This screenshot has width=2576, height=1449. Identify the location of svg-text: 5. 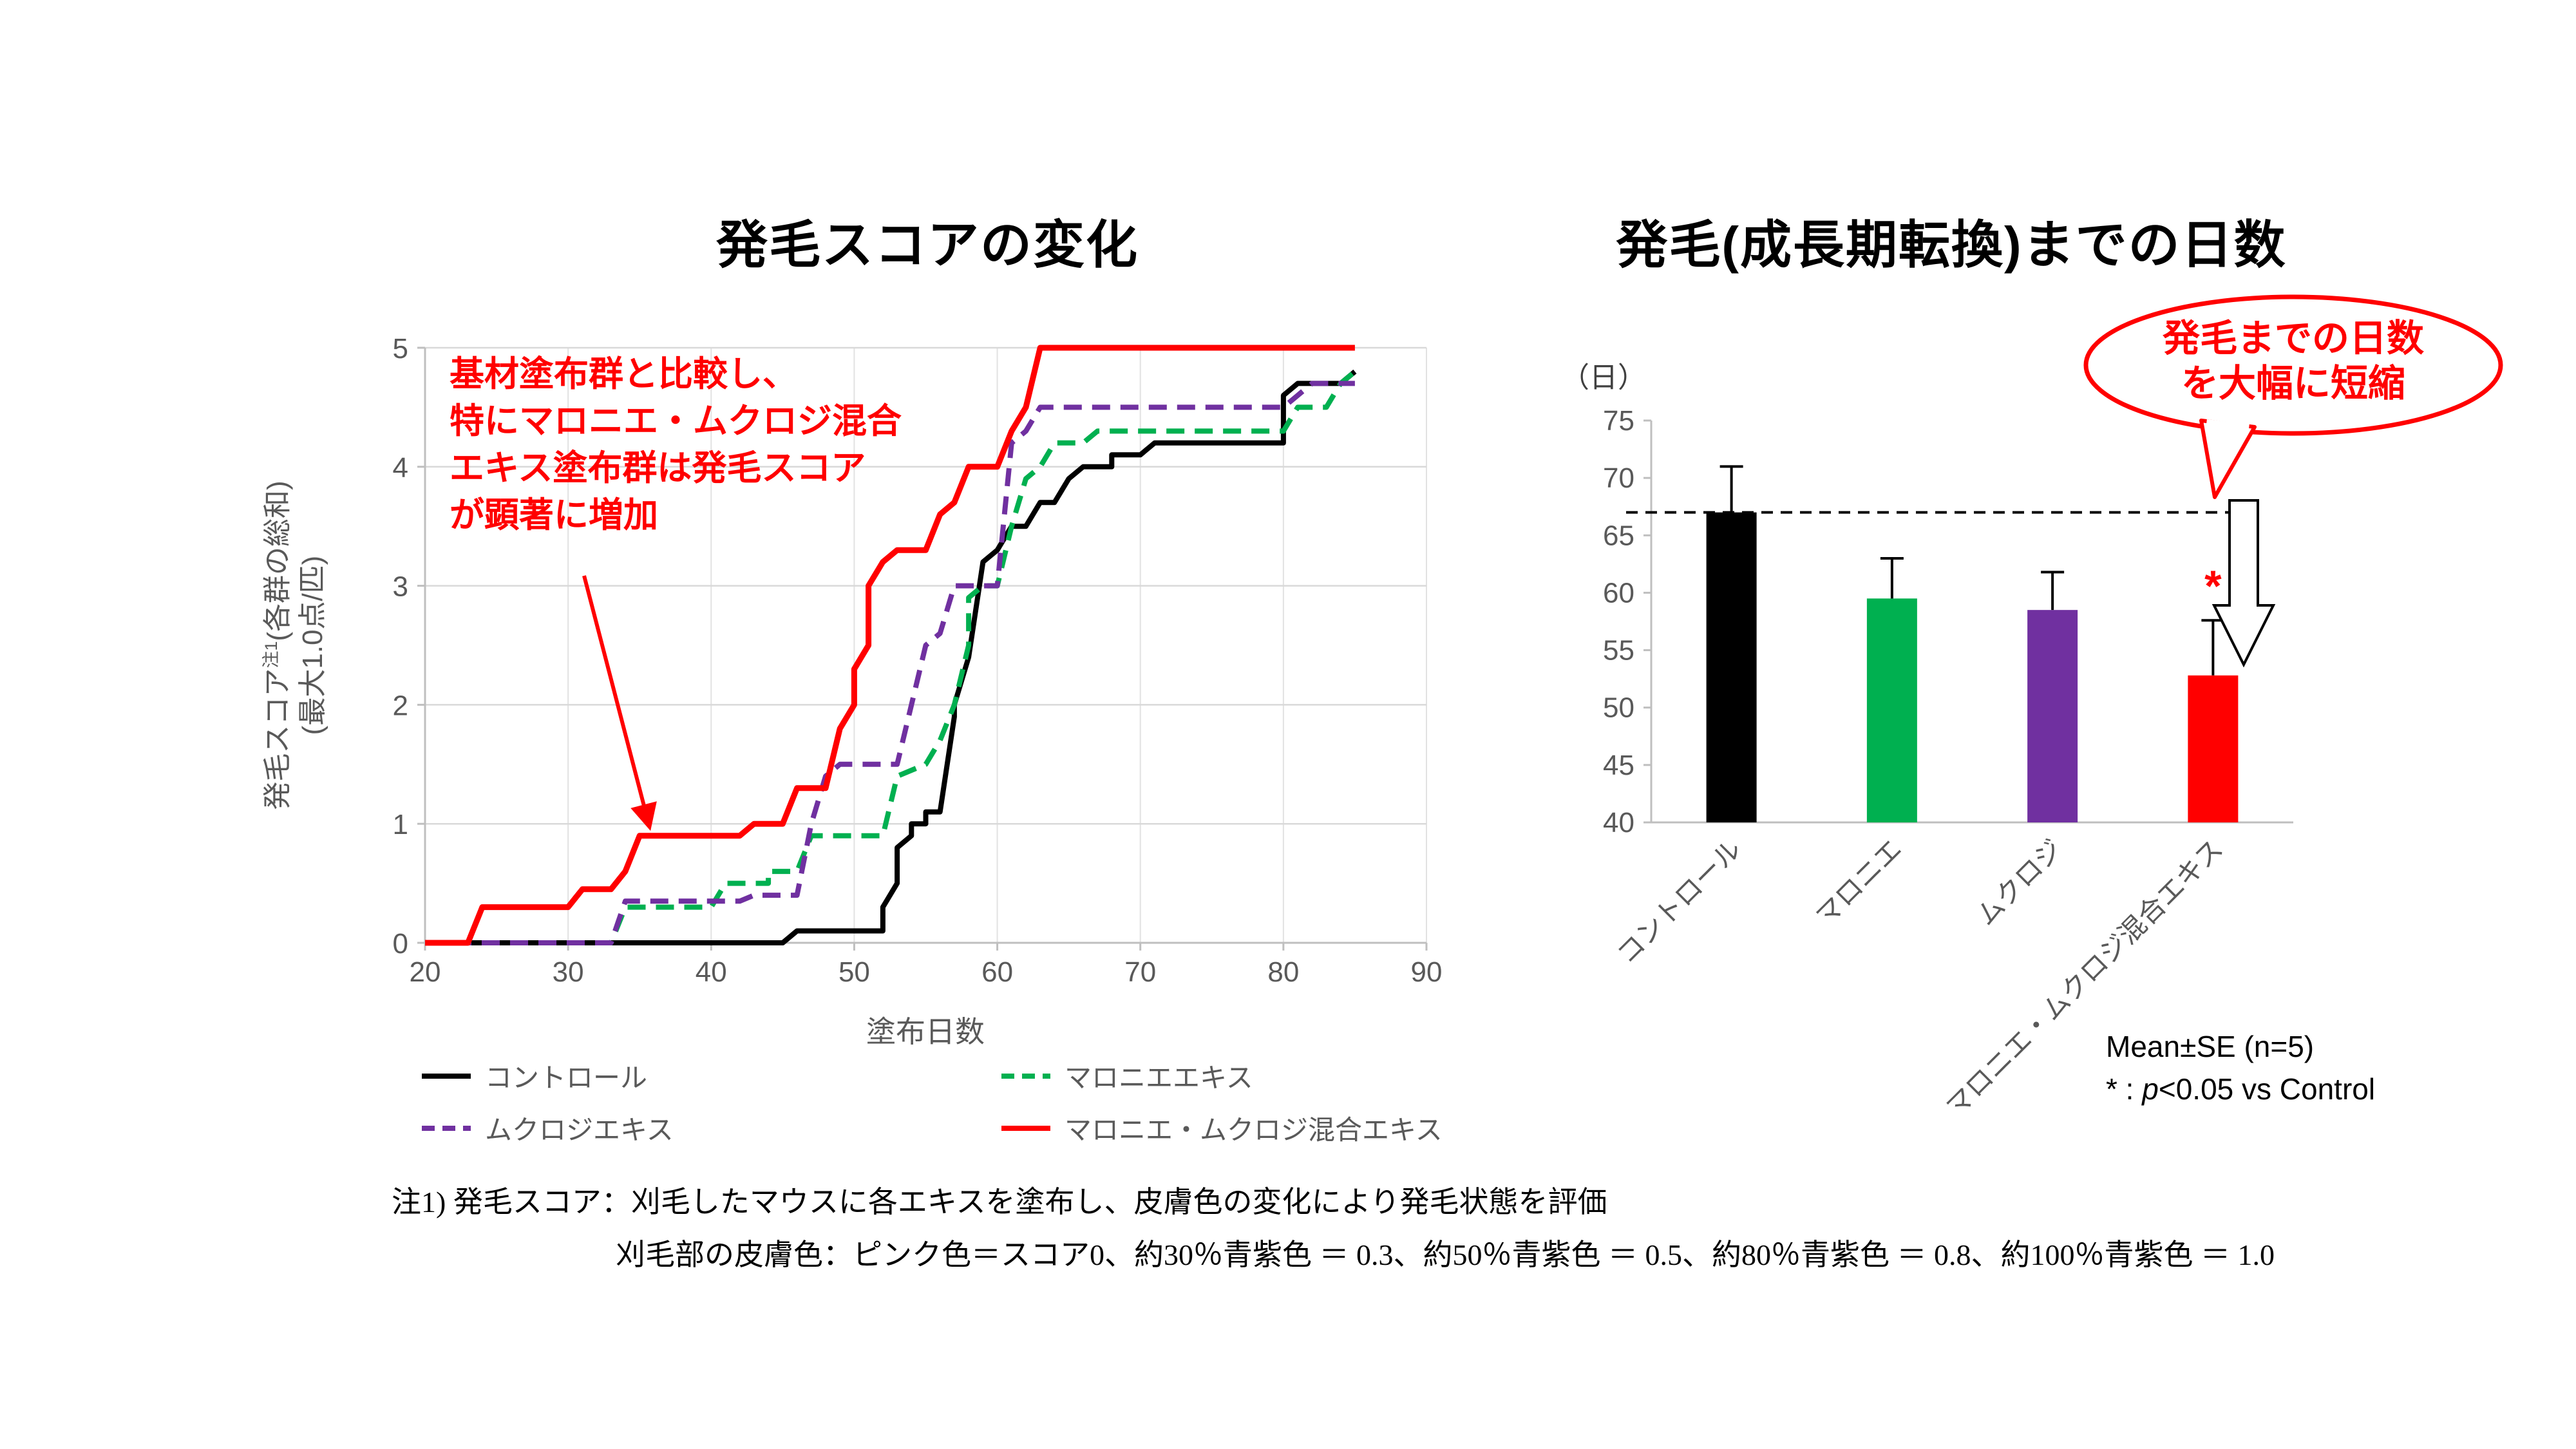
(400, 349).